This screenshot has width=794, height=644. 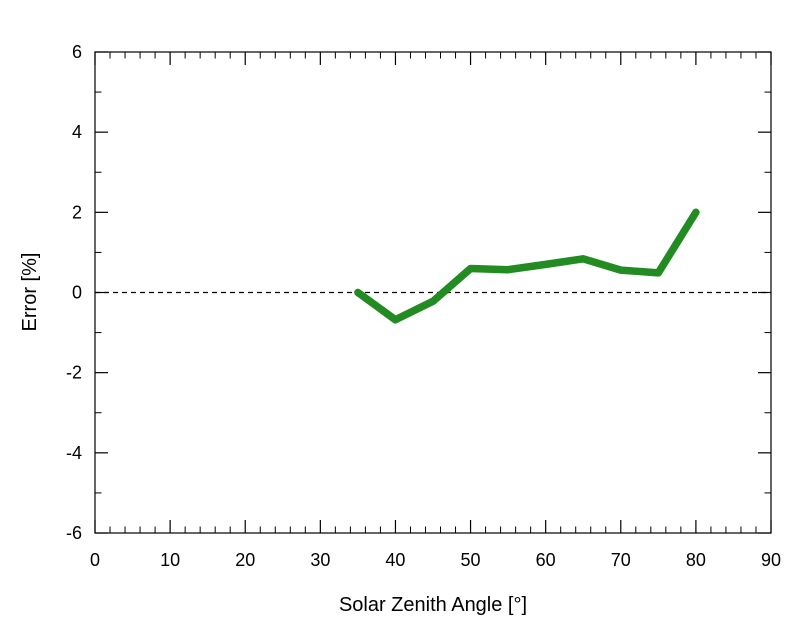 I want to click on x-tick-label: 10, so click(x=170, y=560).